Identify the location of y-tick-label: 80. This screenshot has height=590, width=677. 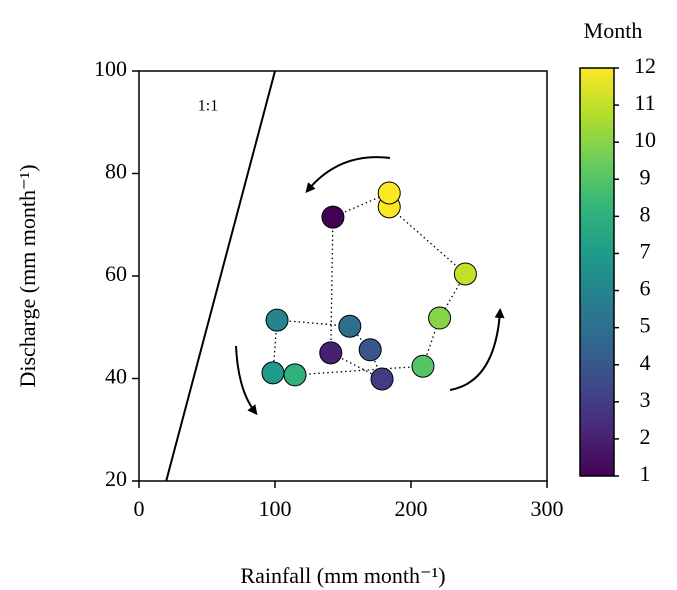
(116, 171).